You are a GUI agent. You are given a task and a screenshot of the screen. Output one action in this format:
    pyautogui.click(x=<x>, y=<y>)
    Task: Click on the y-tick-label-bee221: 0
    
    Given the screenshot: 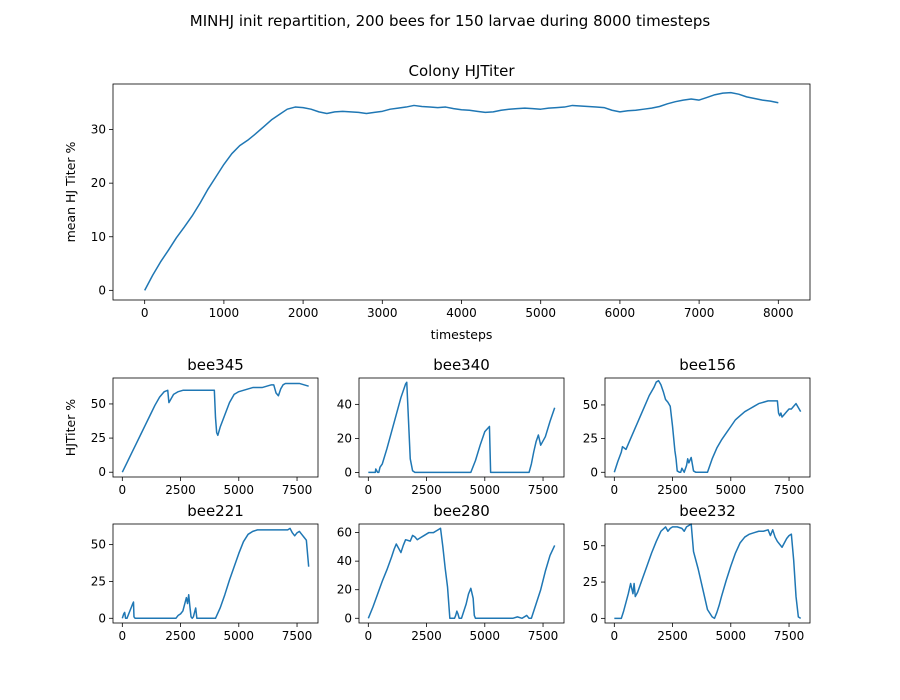 What is the action you would take?
    pyautogui.click(x=102, y=618)
    